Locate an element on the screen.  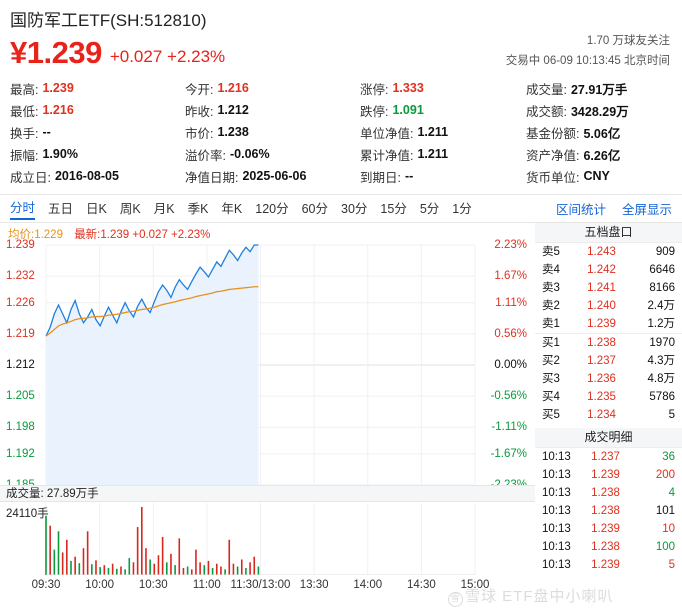
trade-price: 1.238 is located at coordinates (605, 511).